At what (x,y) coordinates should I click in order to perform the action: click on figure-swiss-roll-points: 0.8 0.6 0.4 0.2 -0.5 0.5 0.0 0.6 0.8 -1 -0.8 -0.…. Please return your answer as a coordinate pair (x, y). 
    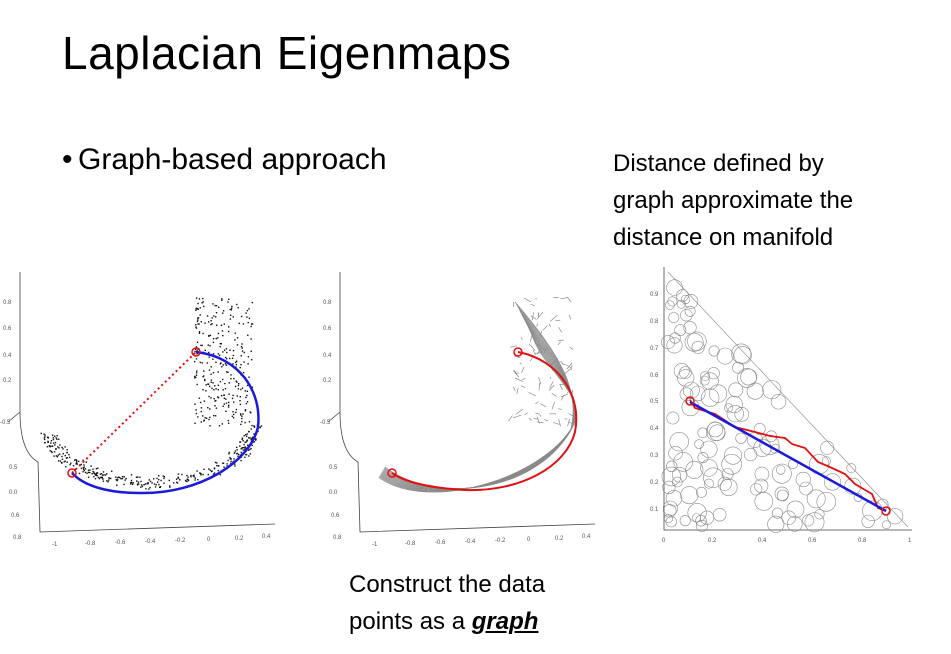
    Looking at the image, I should click on (138, 410).